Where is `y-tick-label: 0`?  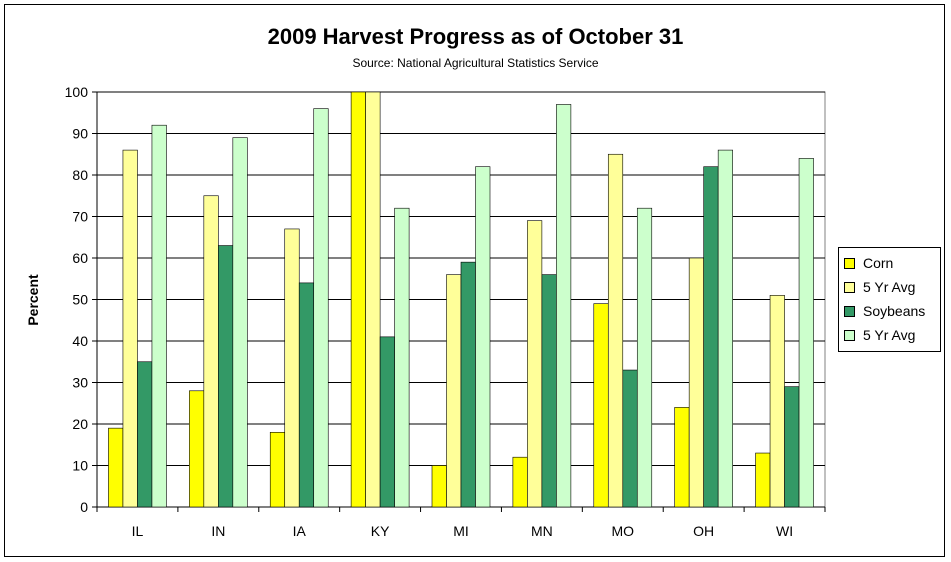 y-tick-label: 0 is located at coordinates (84, 507).